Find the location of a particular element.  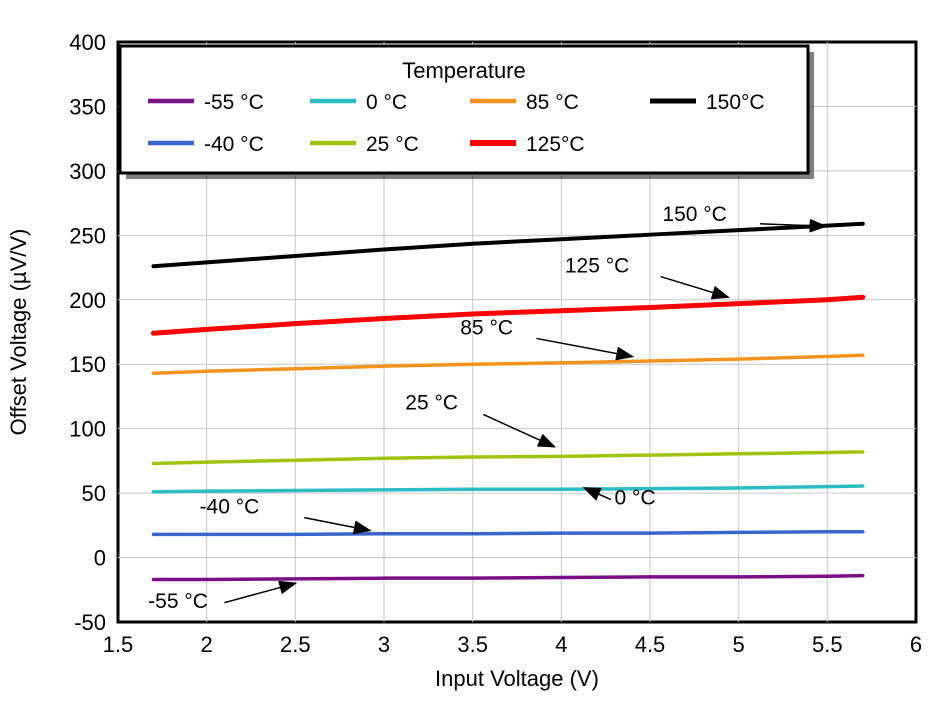

x-tick-label: 6 is located at coordinates (916, 644).